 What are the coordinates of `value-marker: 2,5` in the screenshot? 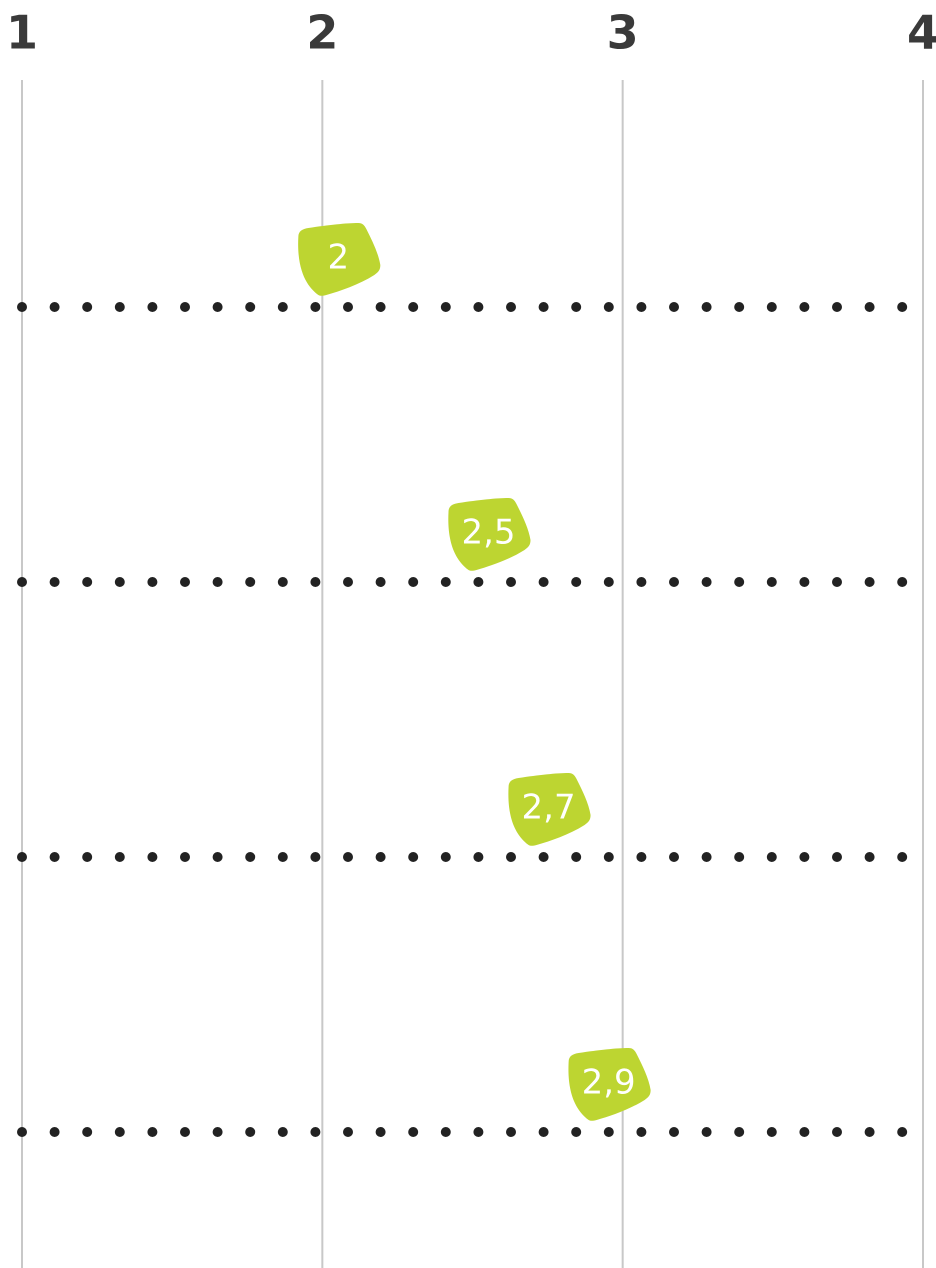 It's located at (489, 534).